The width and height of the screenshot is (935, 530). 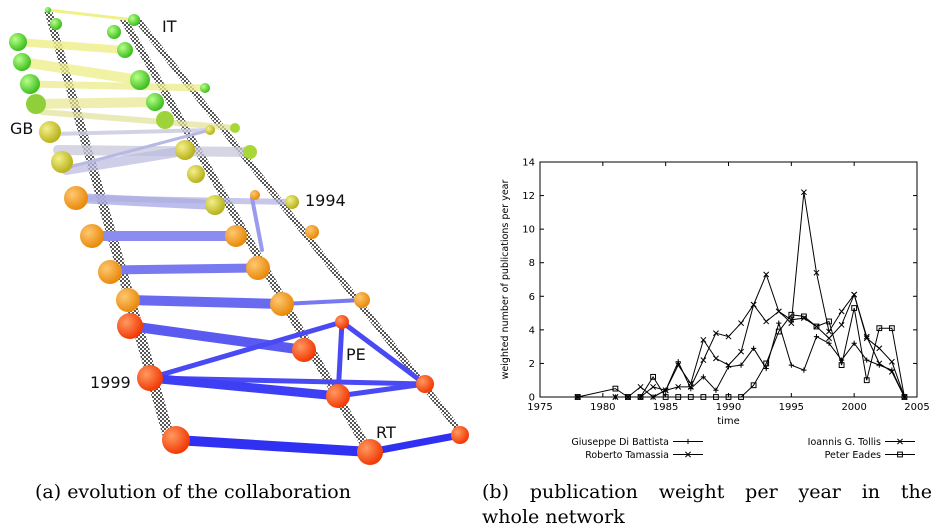 I want to click on label-year-1994: 1994, so click(x=325, y=200).